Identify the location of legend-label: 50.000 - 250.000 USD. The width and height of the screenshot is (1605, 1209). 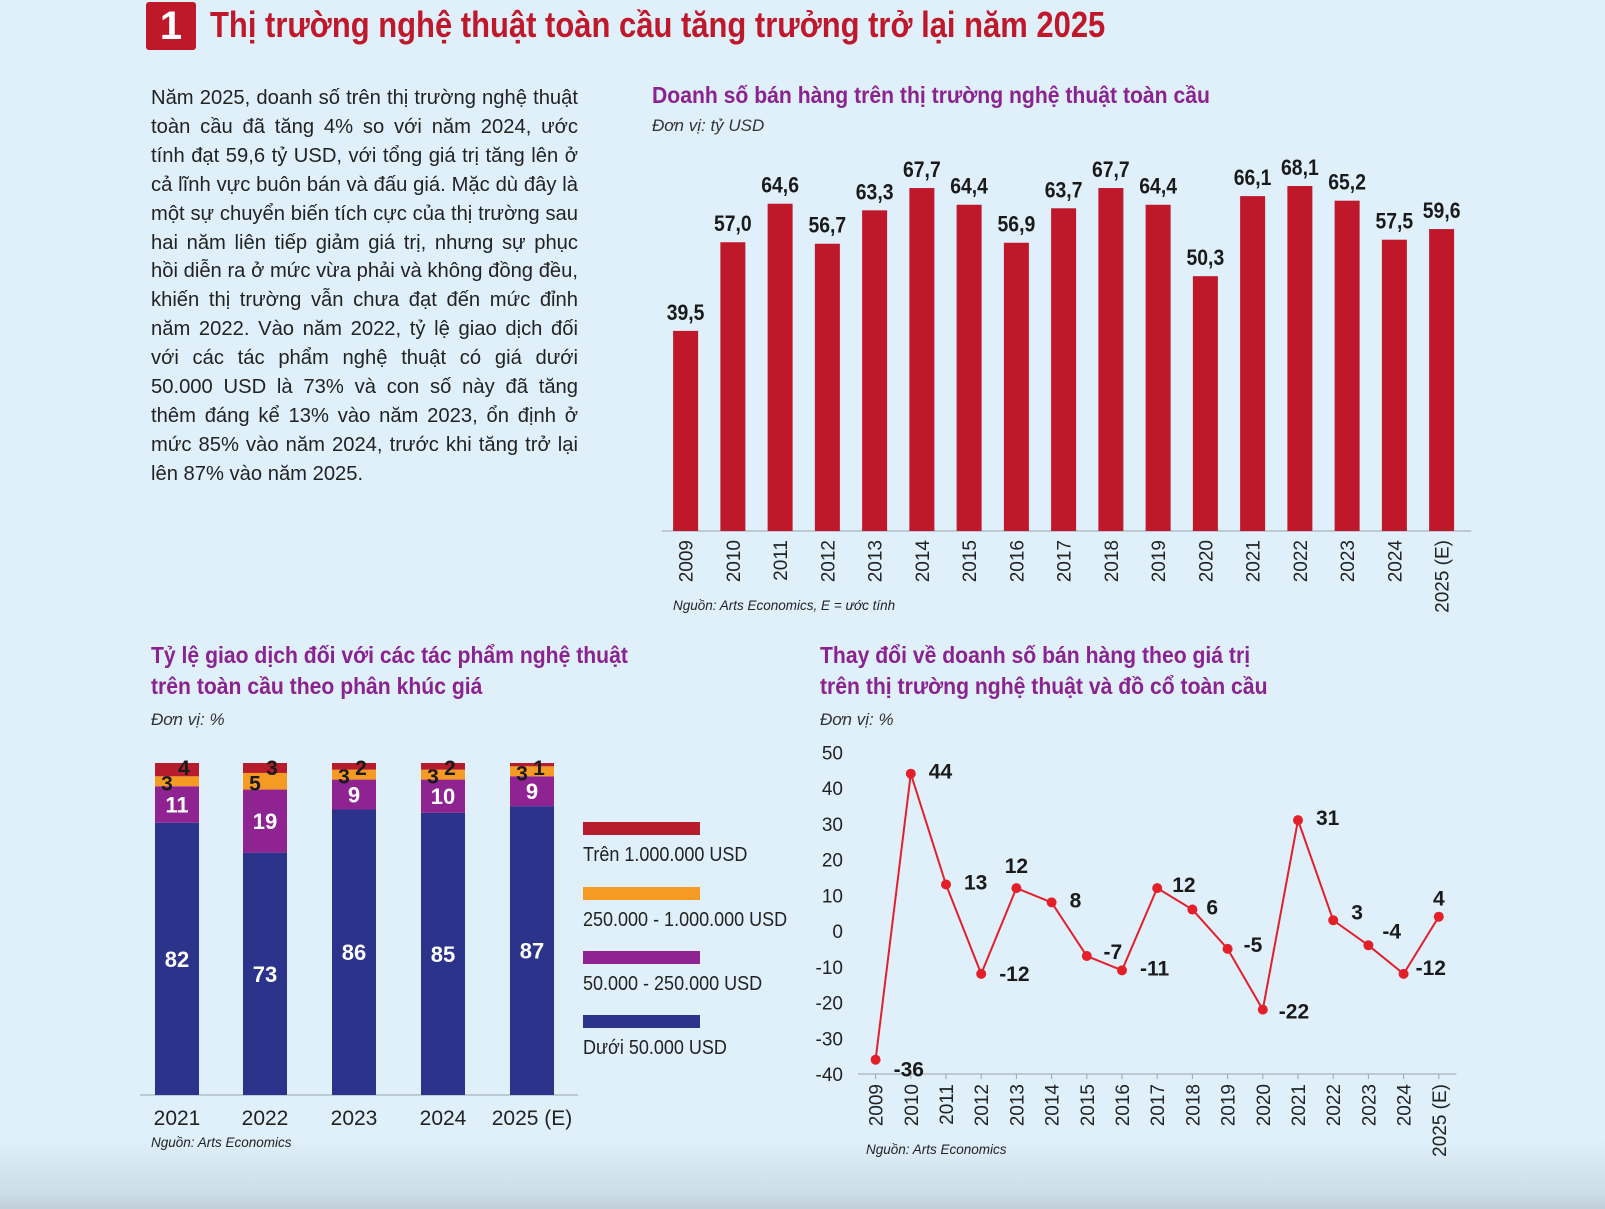
(673, 984).